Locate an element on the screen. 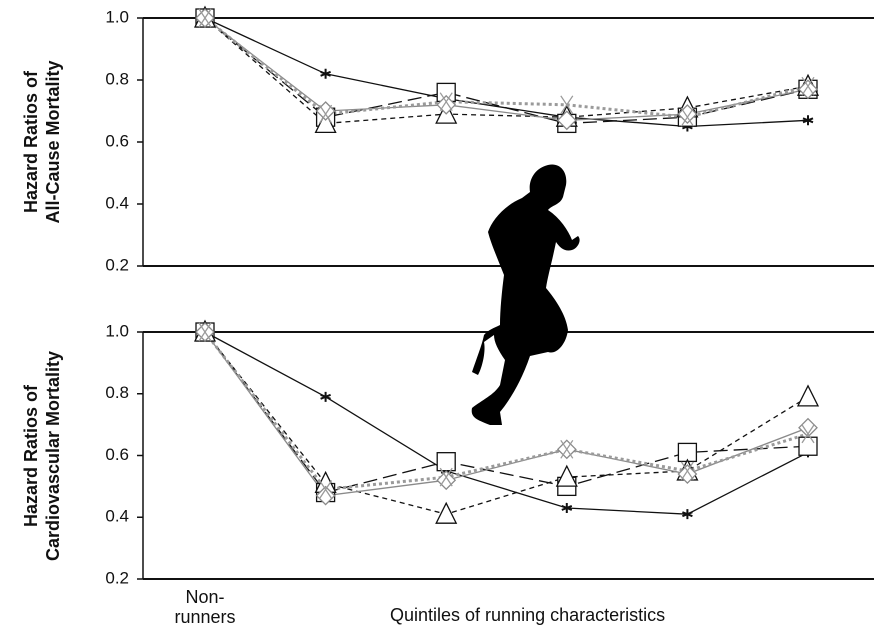  x-axis-label: Quintiles of running characteristics is located at coordinates (528, 615).